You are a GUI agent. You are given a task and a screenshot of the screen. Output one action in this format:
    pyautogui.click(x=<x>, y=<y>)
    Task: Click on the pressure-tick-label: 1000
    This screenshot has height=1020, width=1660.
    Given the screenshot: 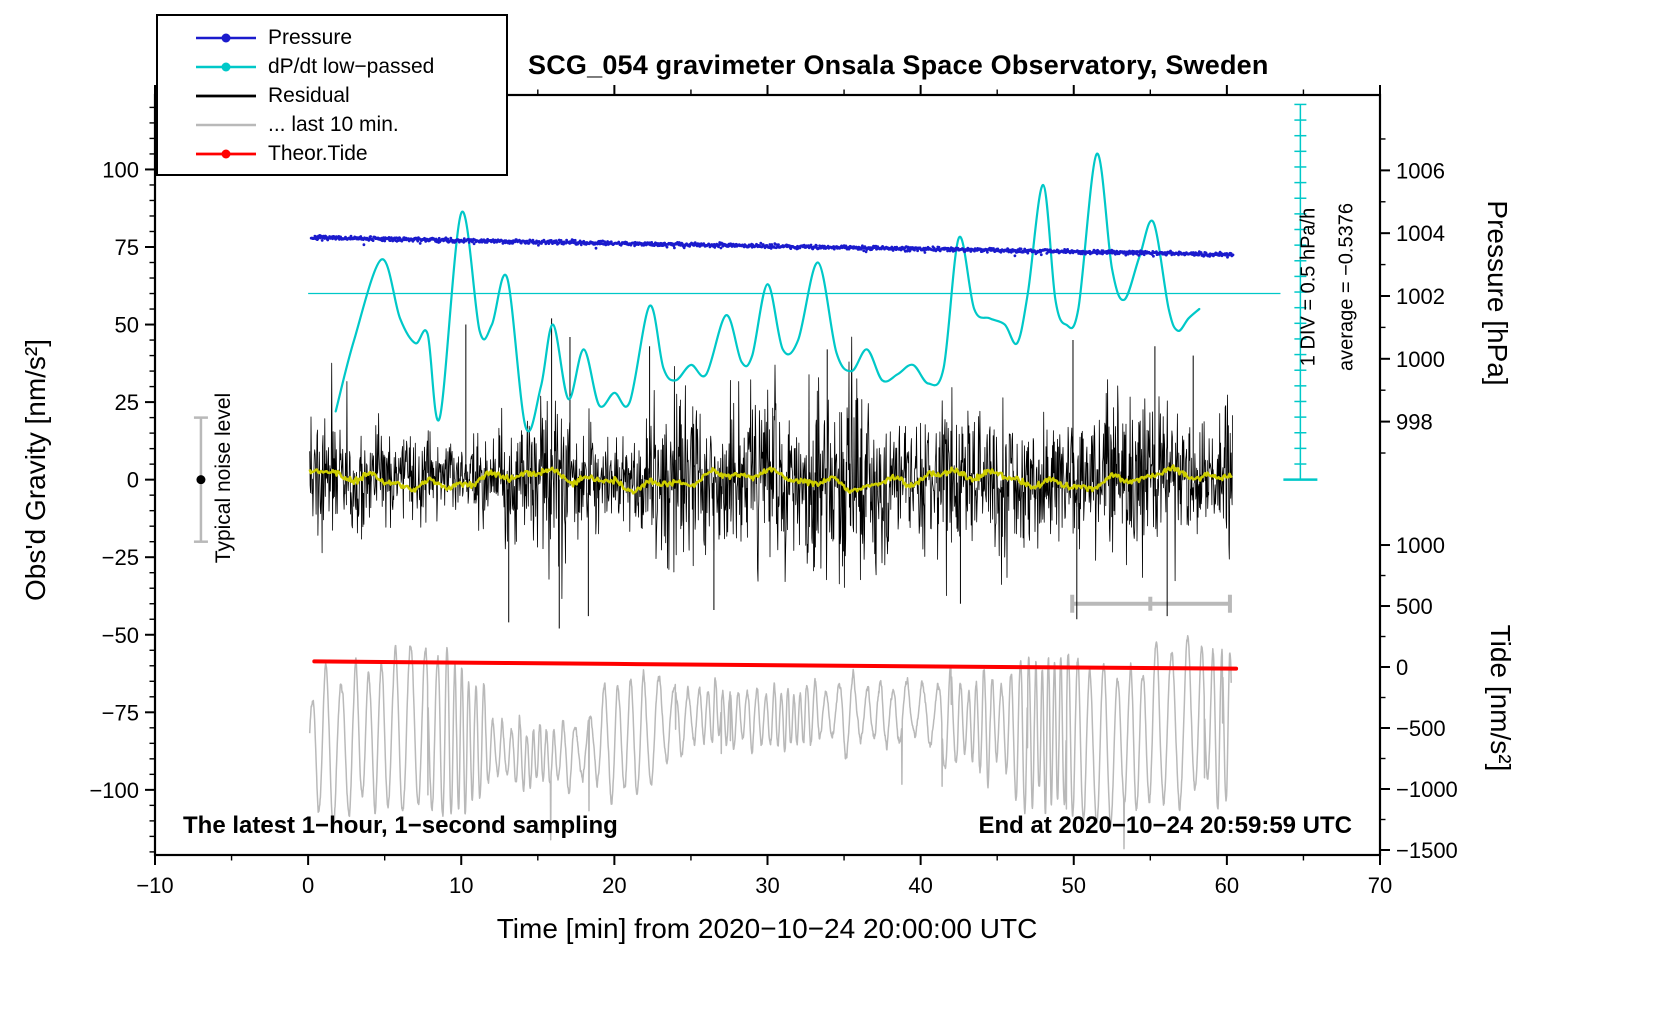 What is the action you would take?
    pyautogui.click(x=1420, y=359)
    